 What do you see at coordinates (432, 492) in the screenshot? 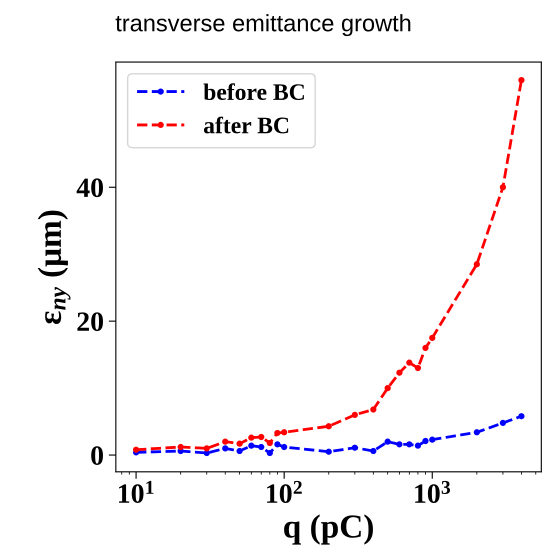
I see `x-tick-label: 10$^{3}$` at bounding box center [432, 492].